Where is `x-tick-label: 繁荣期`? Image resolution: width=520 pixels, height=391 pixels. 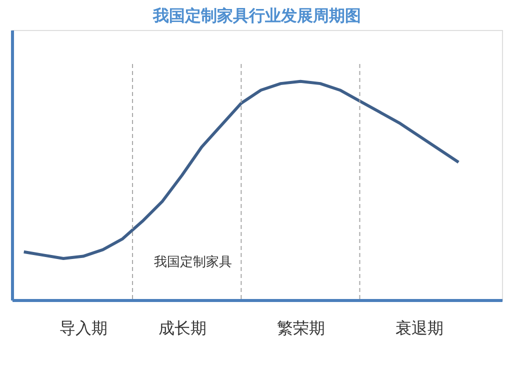 x-tick-label: 繁荣期 is located at coordinates (300, 328).